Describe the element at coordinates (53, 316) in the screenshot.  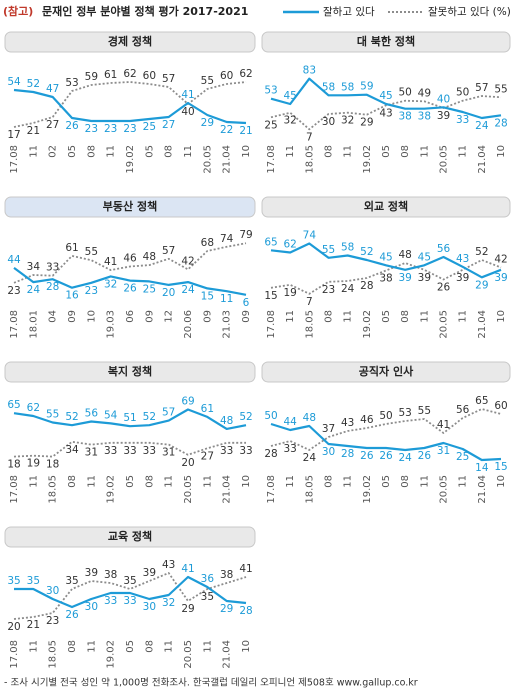
I see `x-tick-label: 04` at that location.